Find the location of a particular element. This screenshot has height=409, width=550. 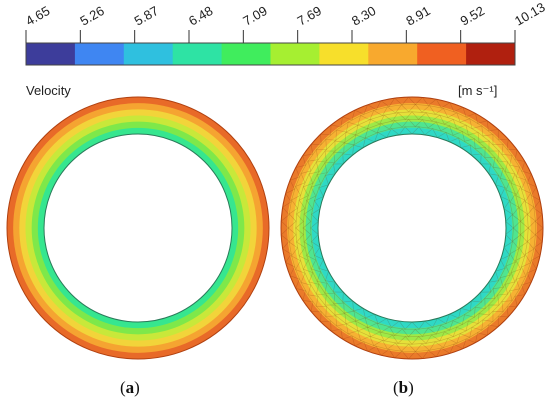

caption-a-label: a is located at coordinates (130, 387).